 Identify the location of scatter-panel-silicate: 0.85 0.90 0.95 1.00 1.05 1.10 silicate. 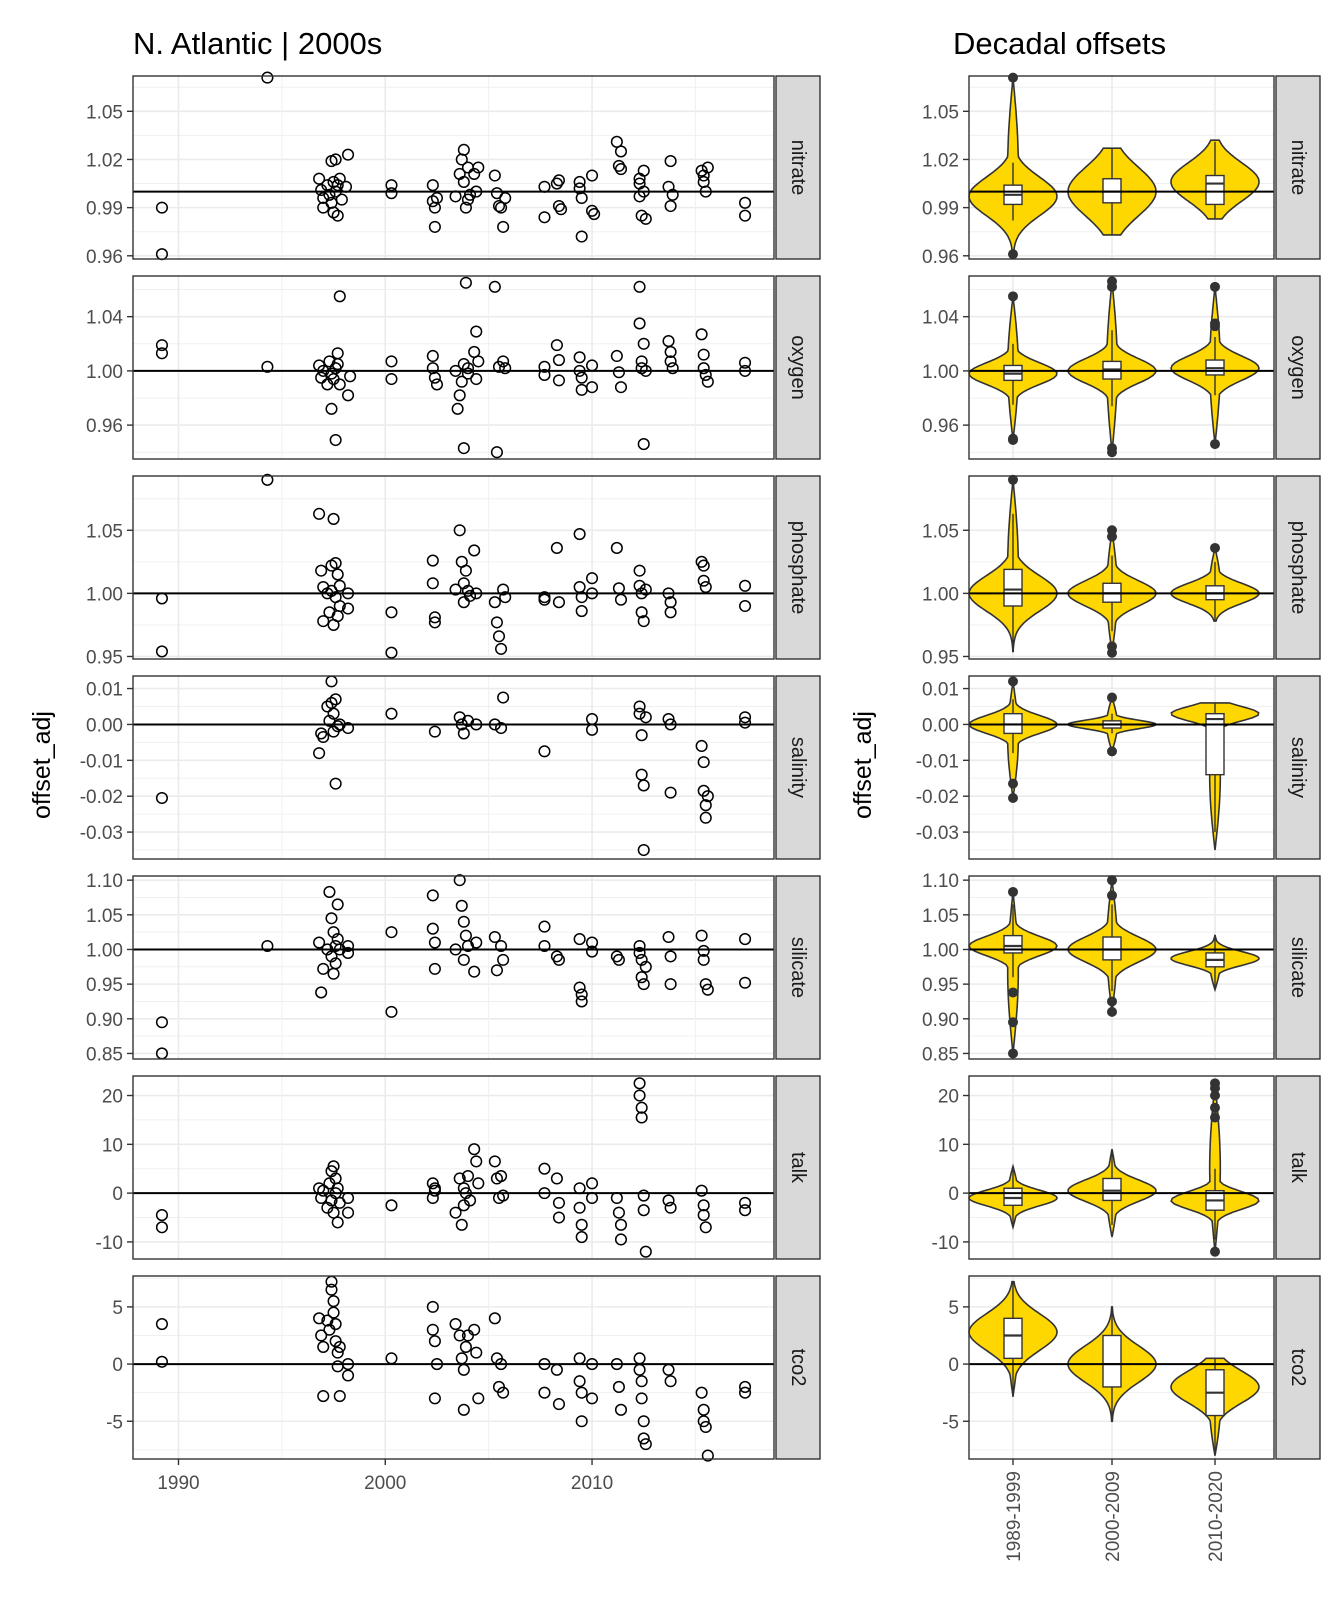
(453, 968).